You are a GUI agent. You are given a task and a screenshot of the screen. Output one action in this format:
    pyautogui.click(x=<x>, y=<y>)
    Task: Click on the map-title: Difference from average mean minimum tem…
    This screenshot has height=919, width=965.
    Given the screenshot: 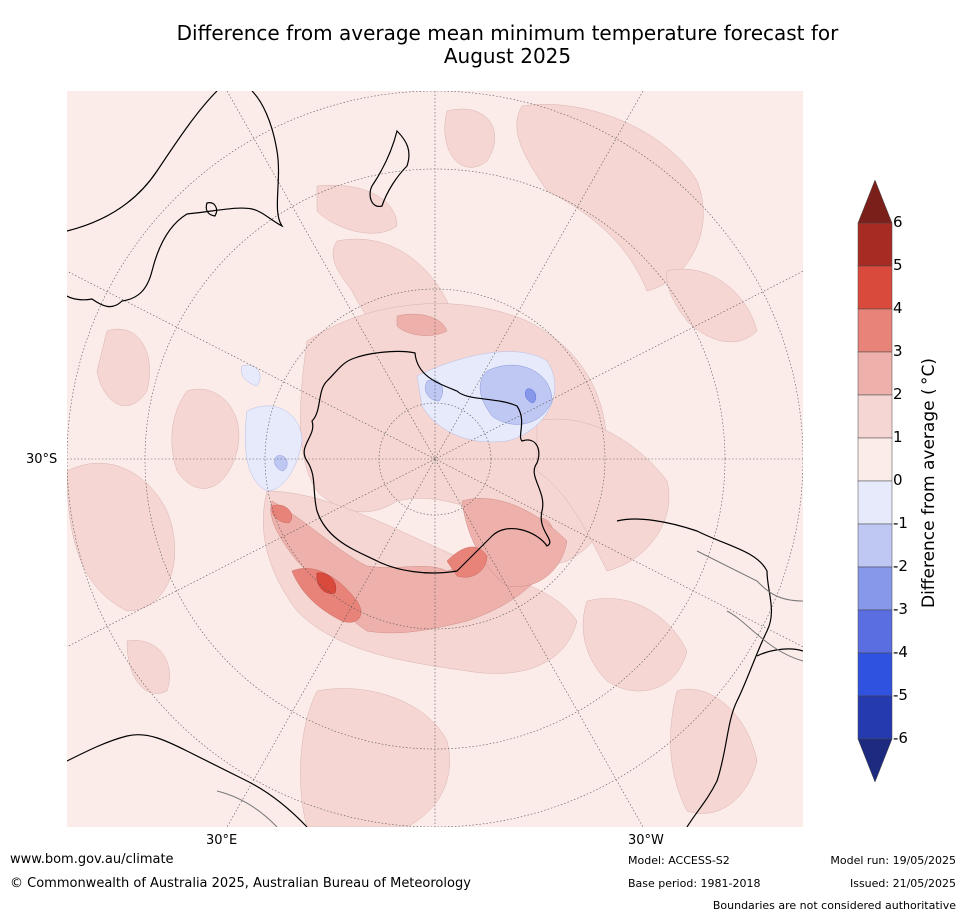 What is the action you would take?
    pyautogui.click(x=507, y=45)
    